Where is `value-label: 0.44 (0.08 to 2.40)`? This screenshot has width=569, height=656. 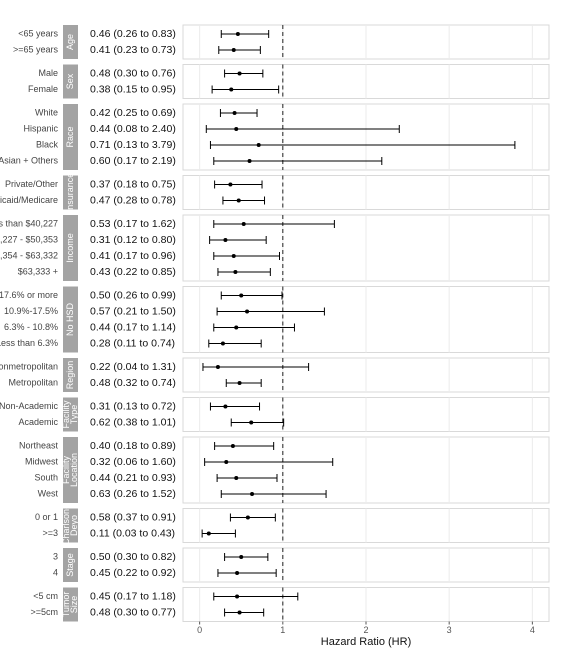 value-label: 0.44 (0.08 to 2.40) is located at coordinates (133, 129).